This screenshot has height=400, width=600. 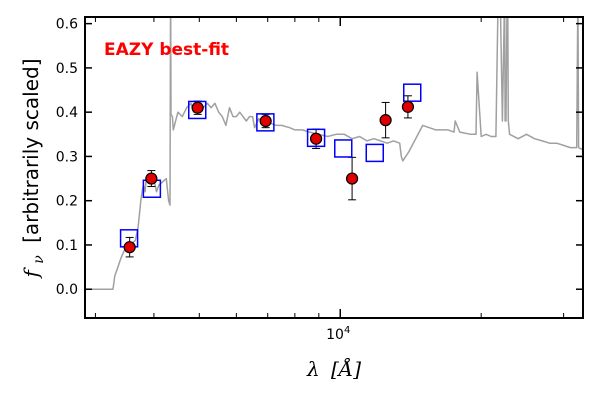 I want to click on y-tick-label: 0.4, so click(x=67, y=113).